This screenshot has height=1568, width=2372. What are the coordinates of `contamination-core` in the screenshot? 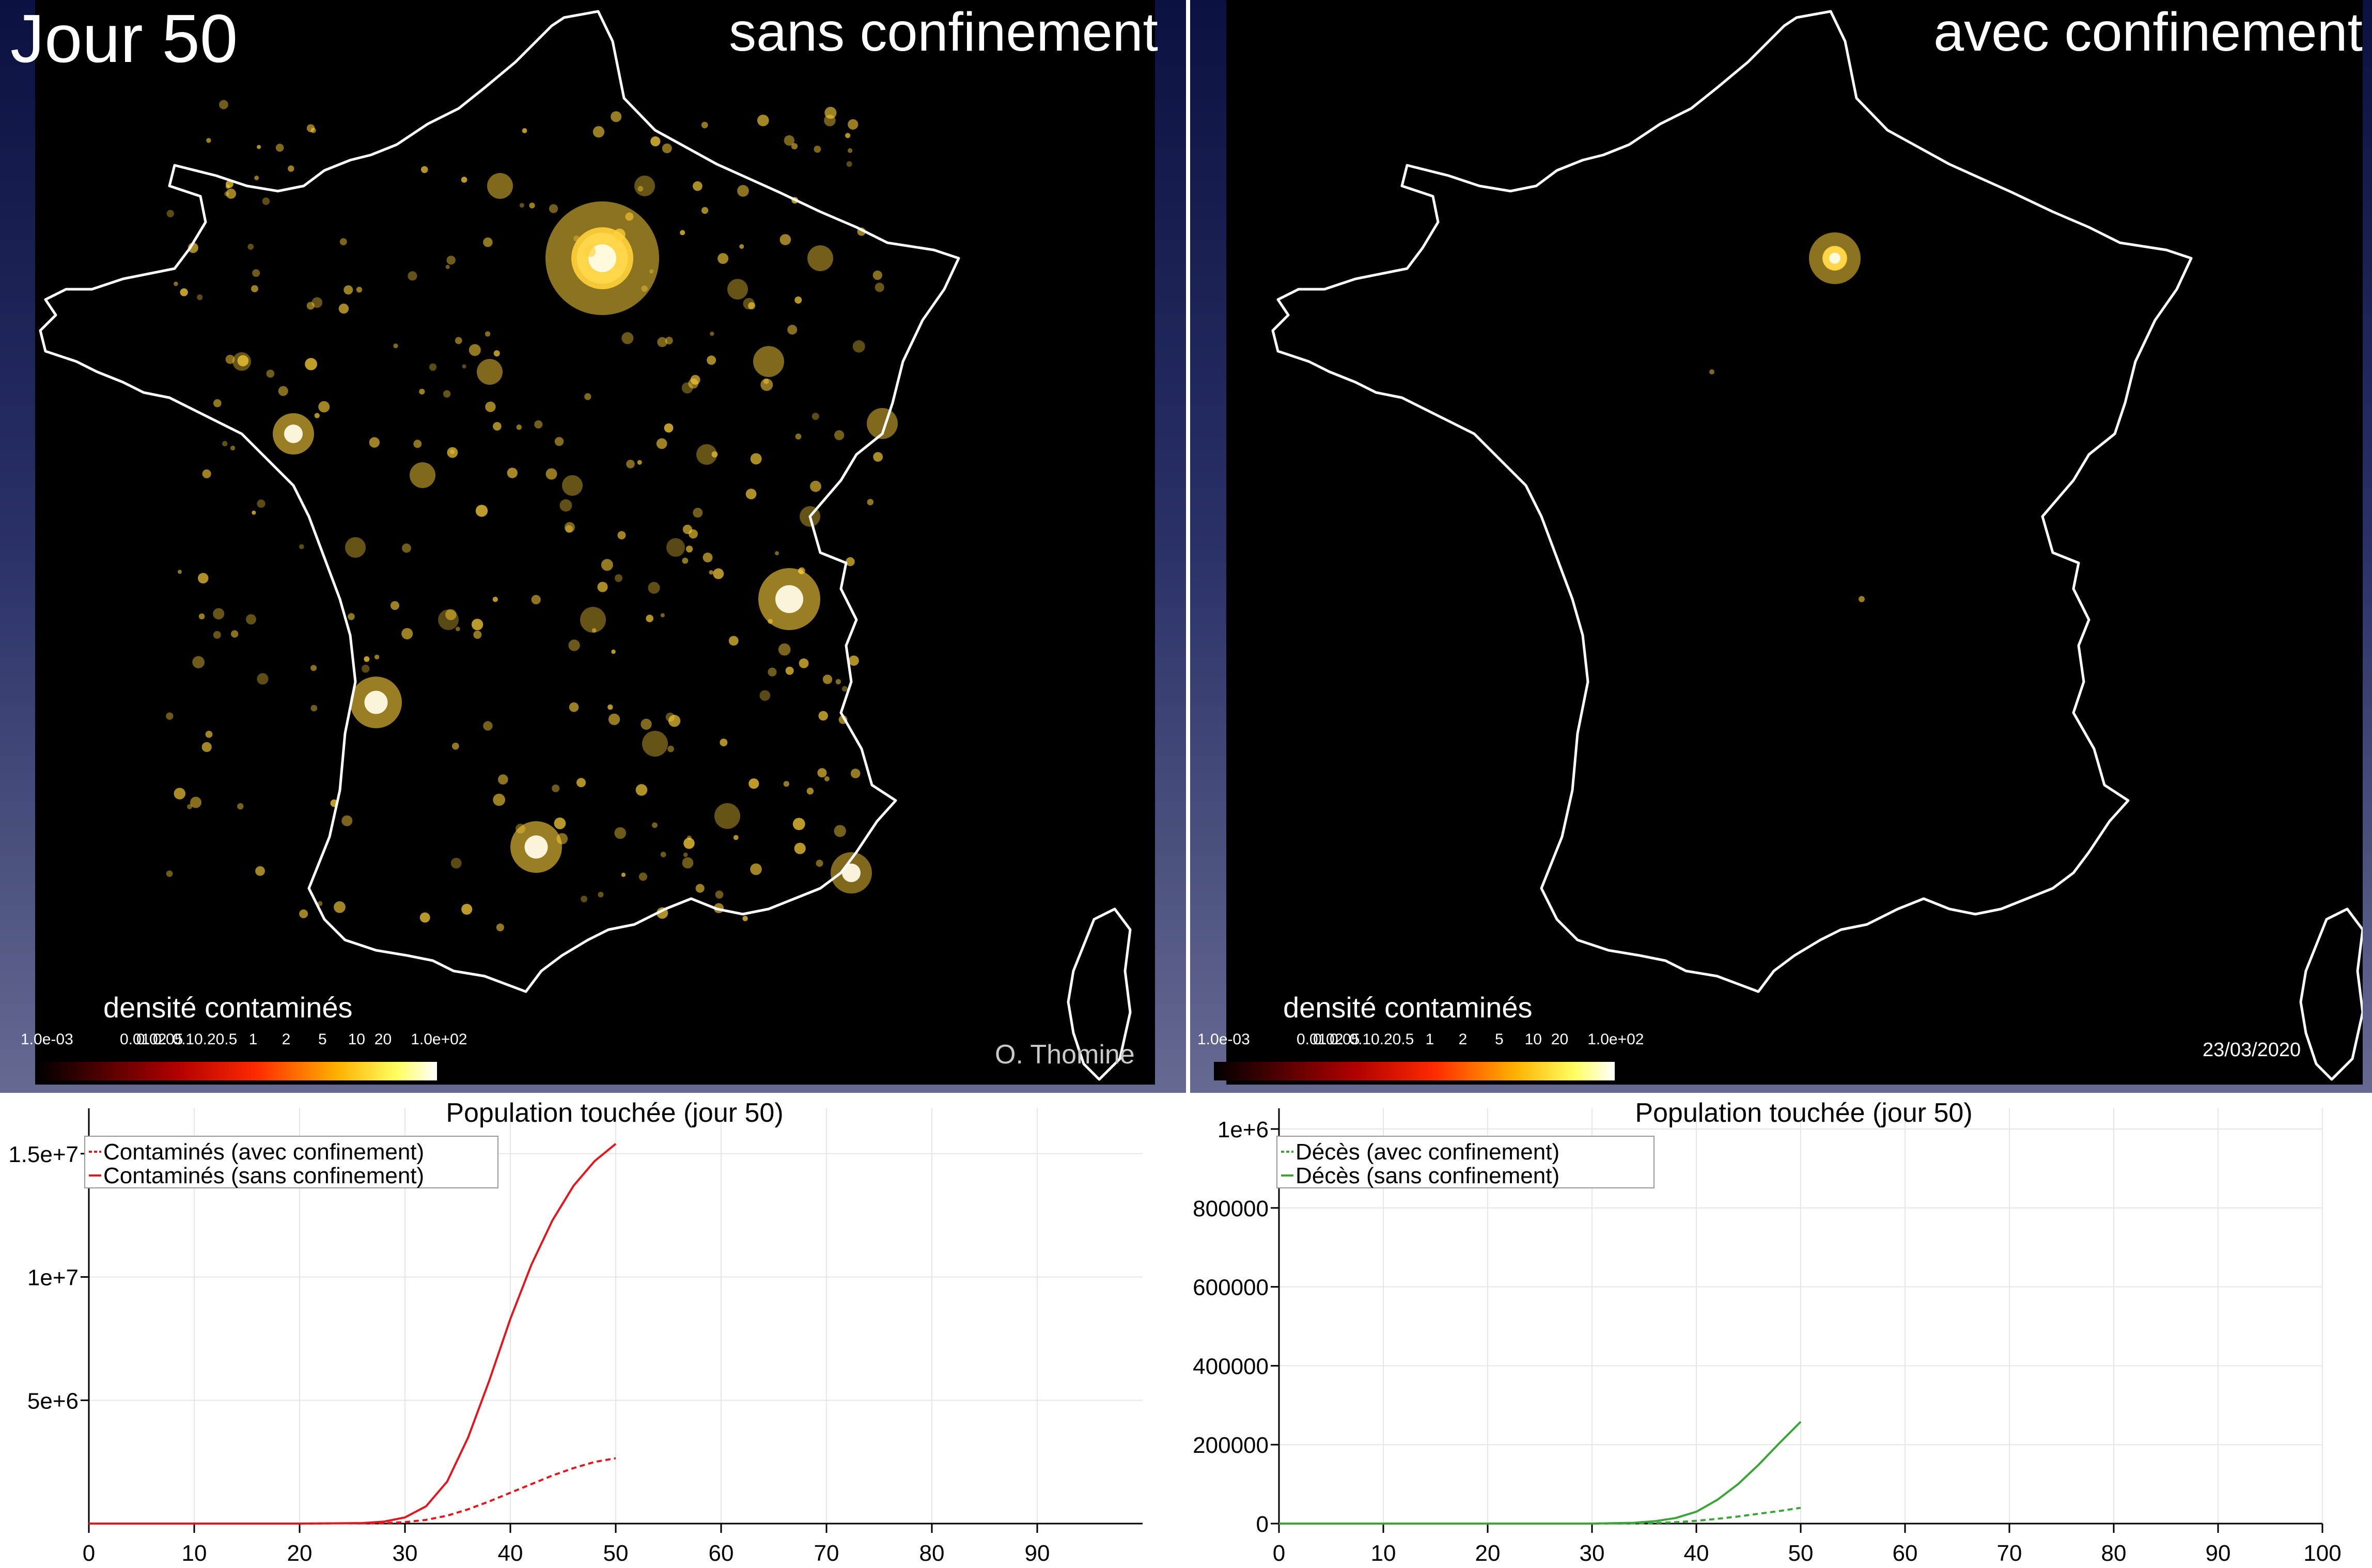 It's located at (294, 434).